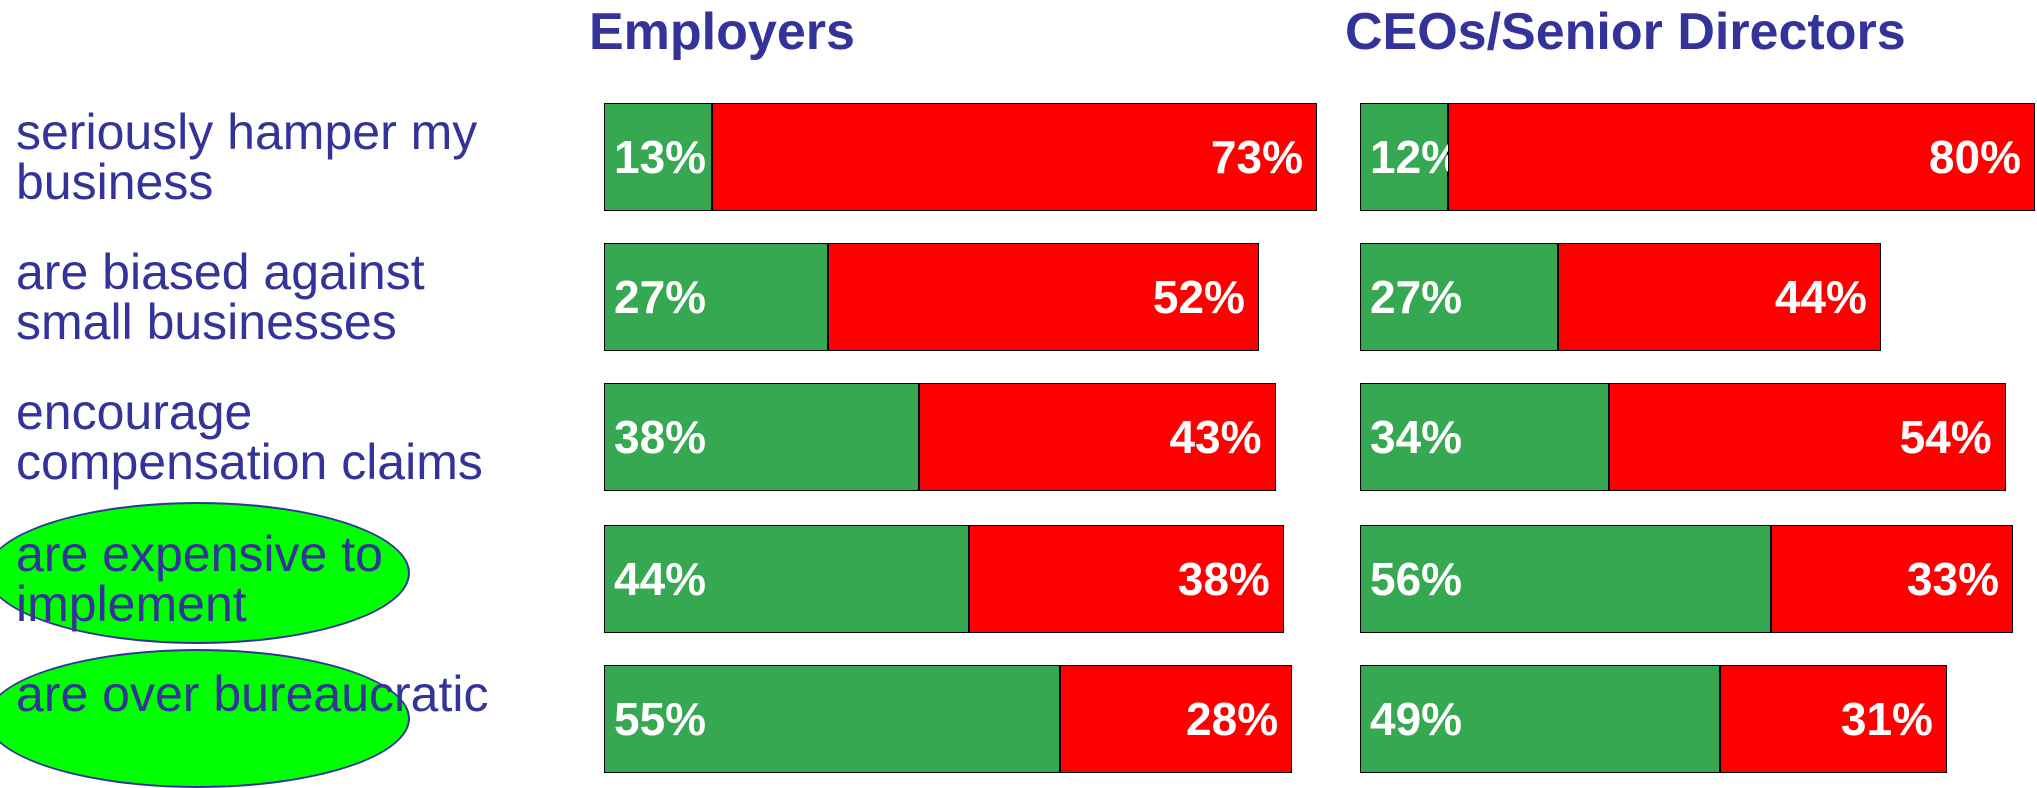 Image resolution: width=2037 pixels, height=788 pixels. Describe the element at coordinates (722, 32) in the screenshot. I see `chart-title: Employers` at that location.